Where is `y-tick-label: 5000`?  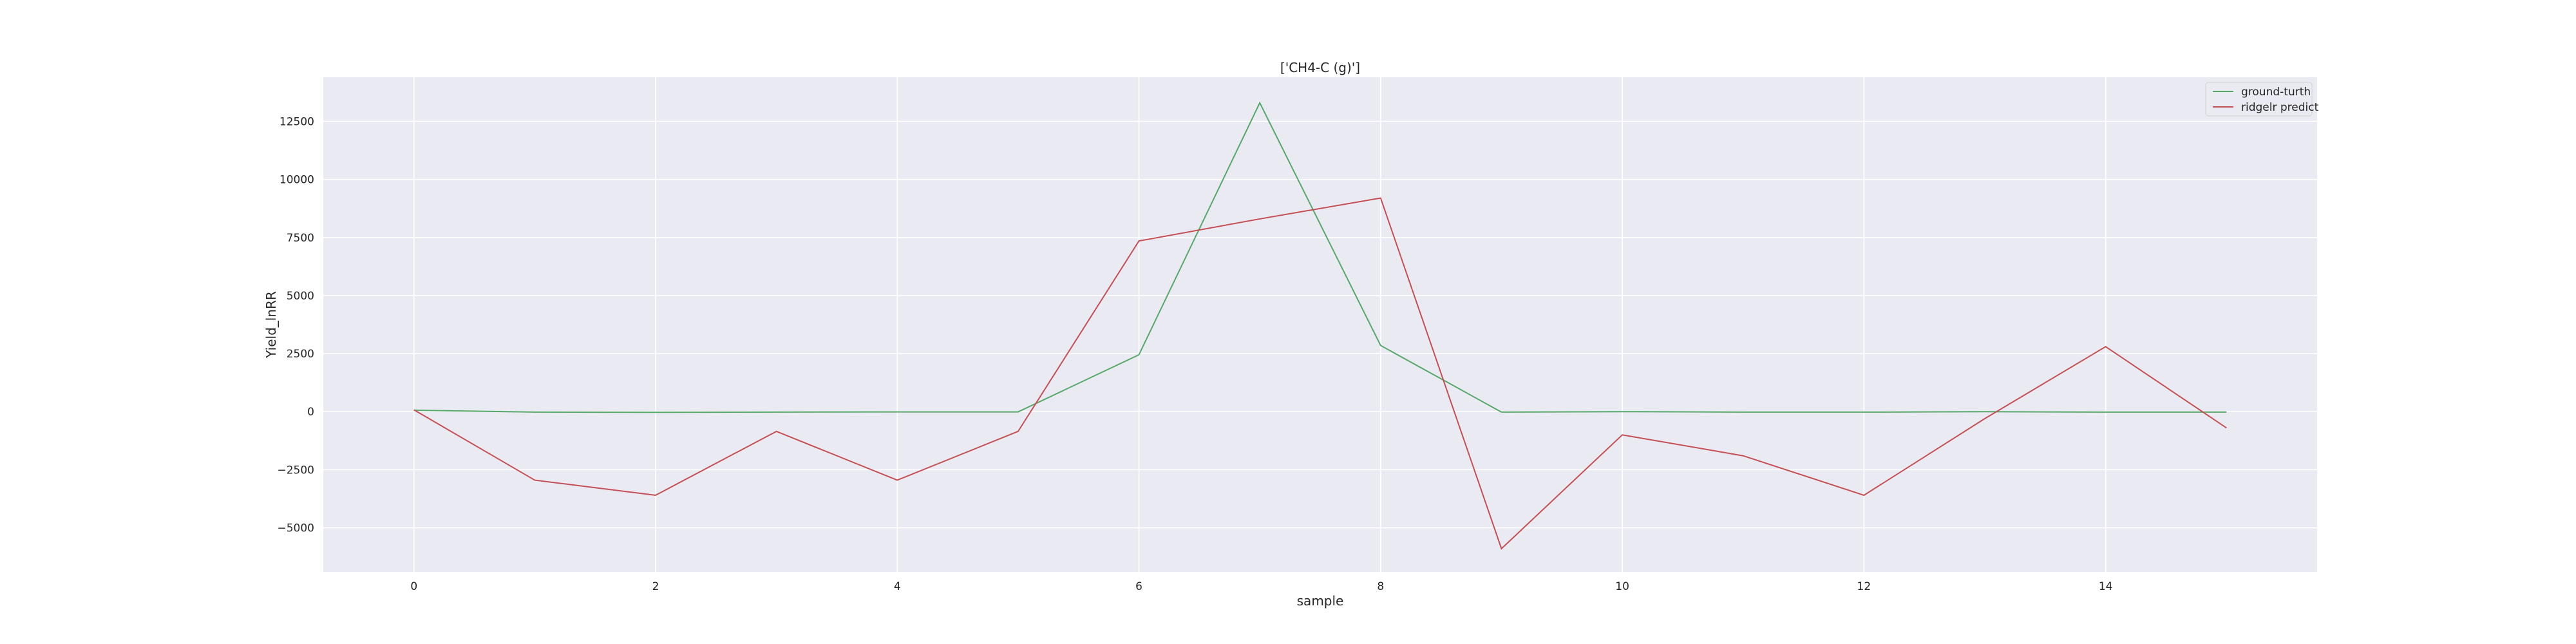
y-tick-label: 5000 is located at coordinates (301, 296).